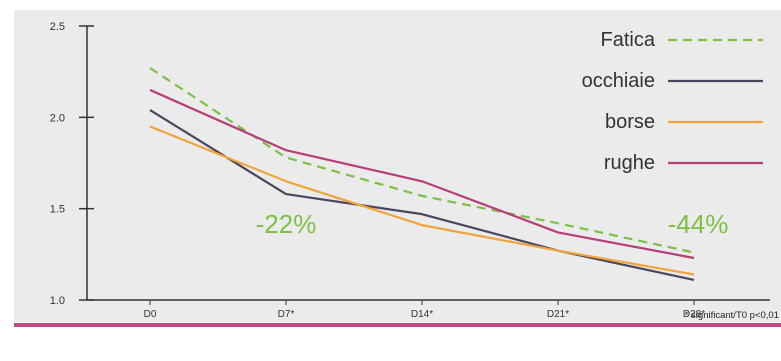 This screenshot has width=781, height=361. Describe the element at coordinates (422, 314) in the screenshot. I see `x-tick-label: D14*` at that location.